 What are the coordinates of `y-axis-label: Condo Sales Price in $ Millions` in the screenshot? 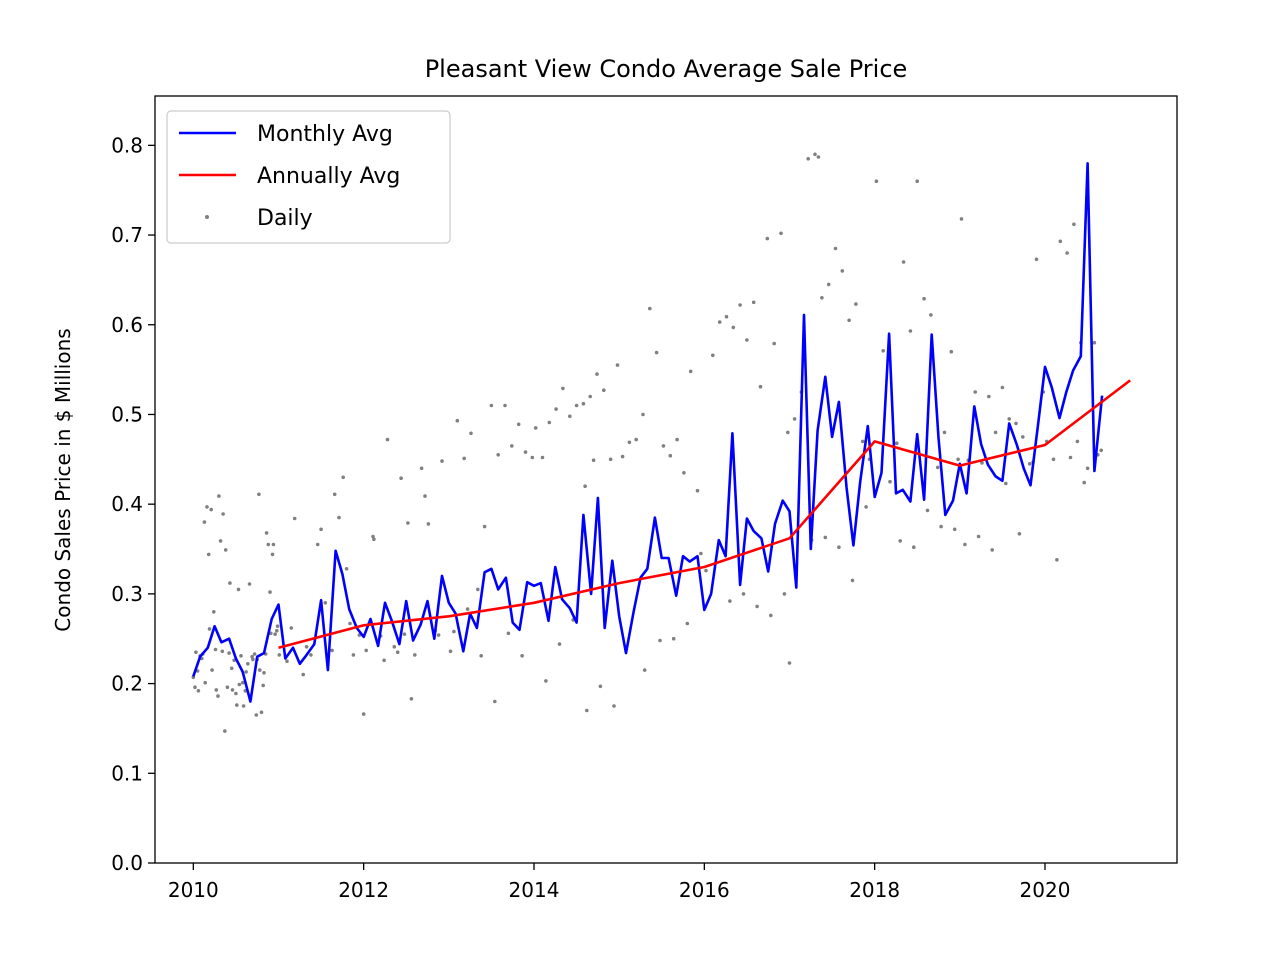 It's located at (63, 479).